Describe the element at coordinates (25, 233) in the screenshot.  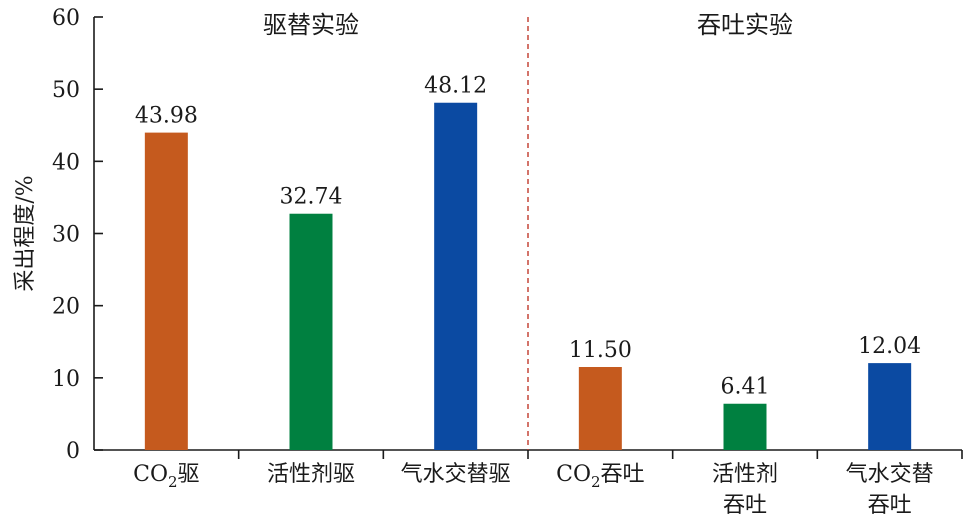
I see `y-axis-label: 采出程度/%` at that location.